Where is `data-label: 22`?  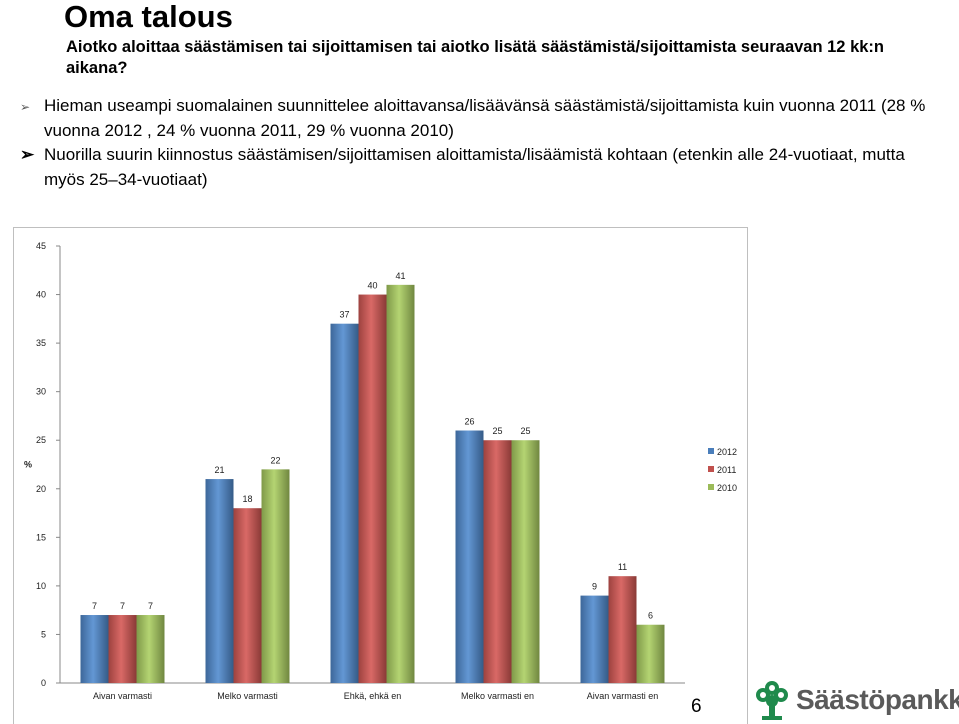
data-label: 22 is located at coordinates (275, 460).